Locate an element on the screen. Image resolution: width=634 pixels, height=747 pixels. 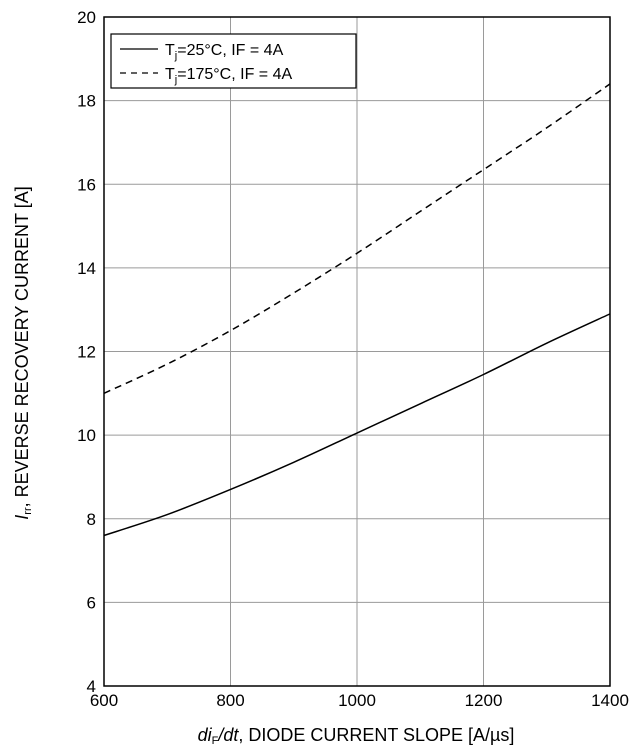
y-tick-label: 10 is located at coordinates (86, 435).